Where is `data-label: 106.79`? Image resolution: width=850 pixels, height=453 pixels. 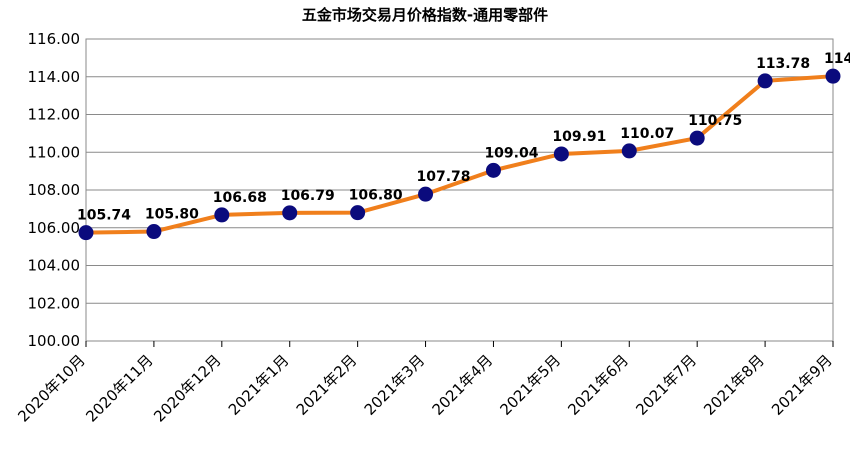 data-label: 106.79 is located at coordinates (308, 196).